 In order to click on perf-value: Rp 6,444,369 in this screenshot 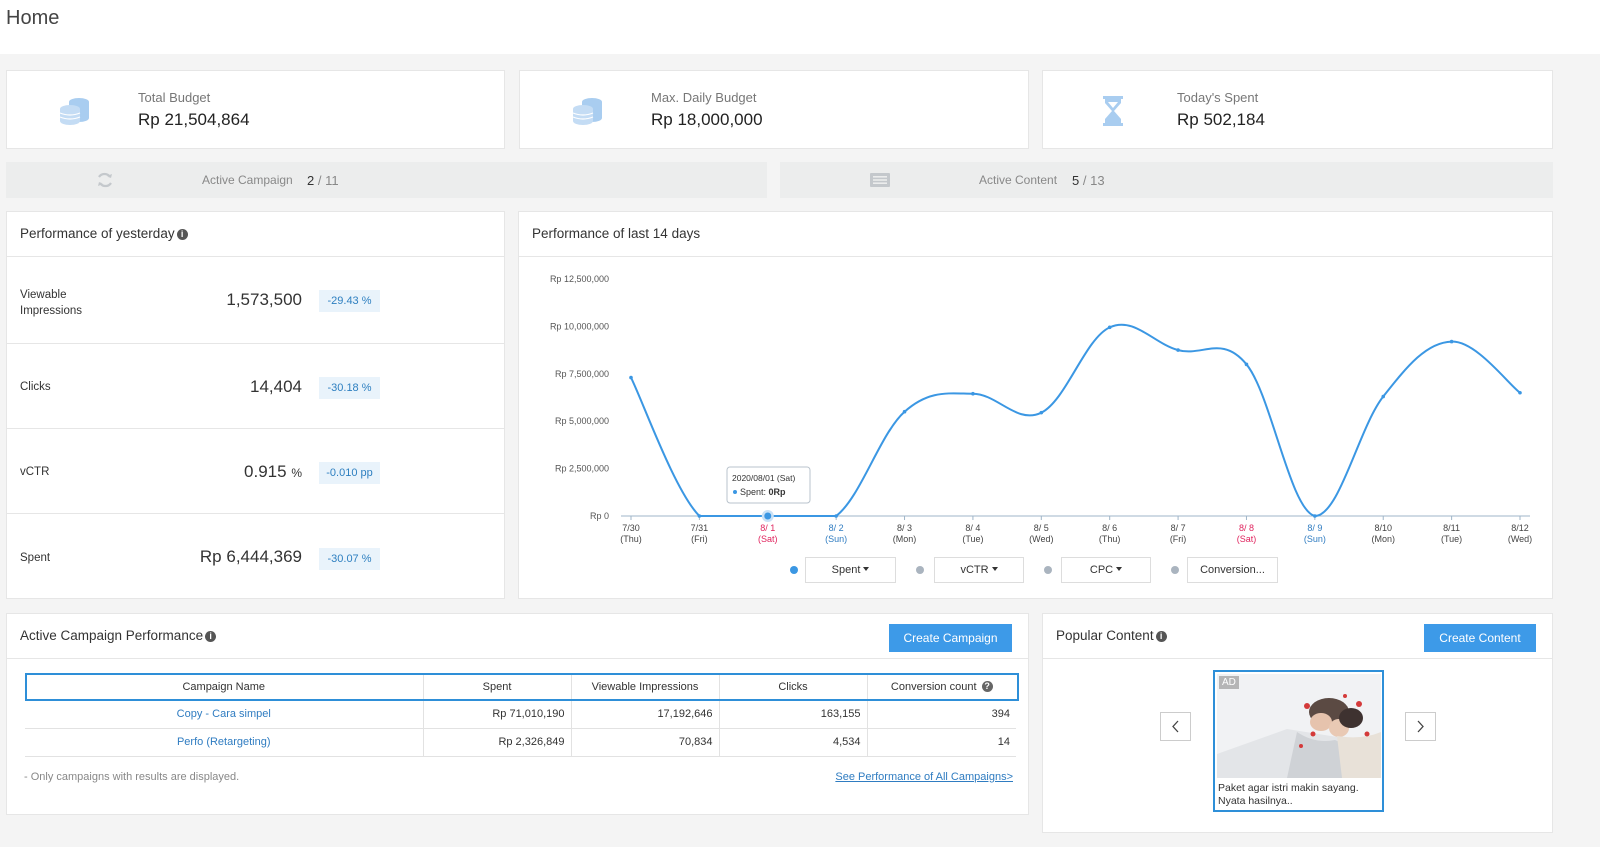, I will do `click(250, 556)`.